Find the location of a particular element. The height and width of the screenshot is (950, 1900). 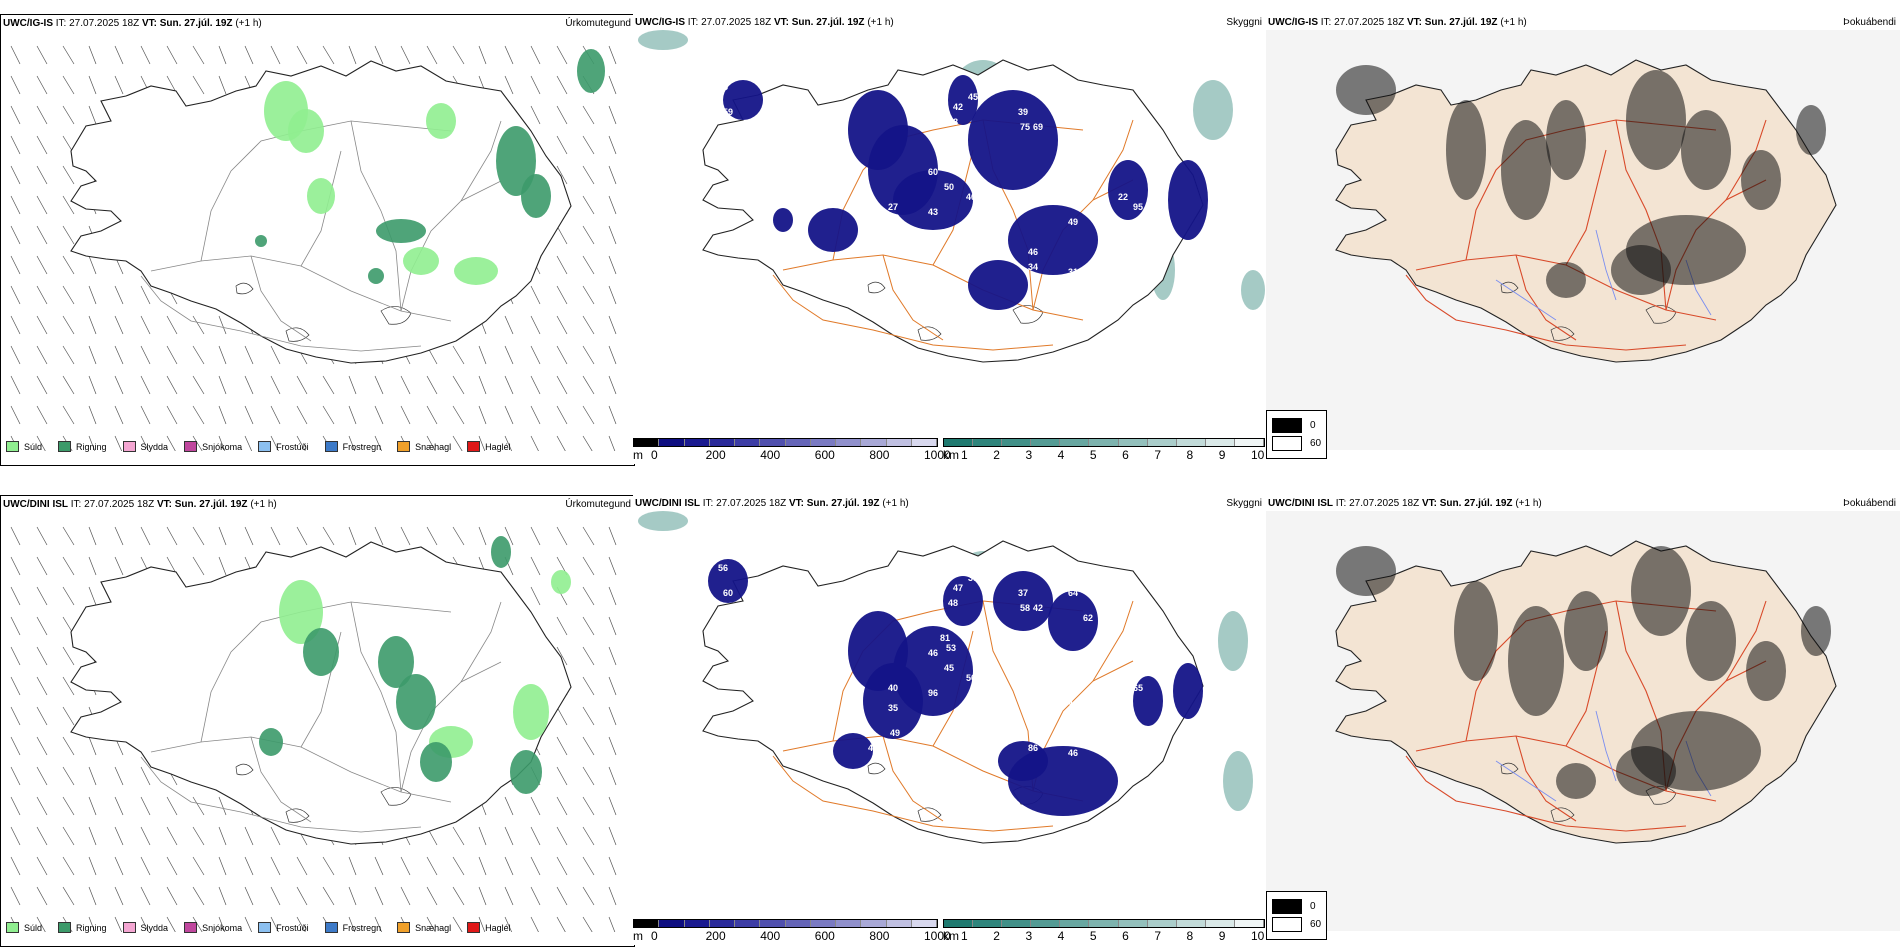

fog-legend-swatch is located at coordinates (1287, 906).